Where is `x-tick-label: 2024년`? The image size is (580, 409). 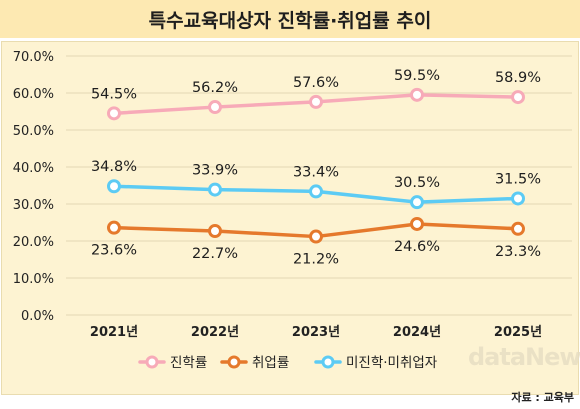 x-tick-label: 2024년 is located at coordinates (417, 332).